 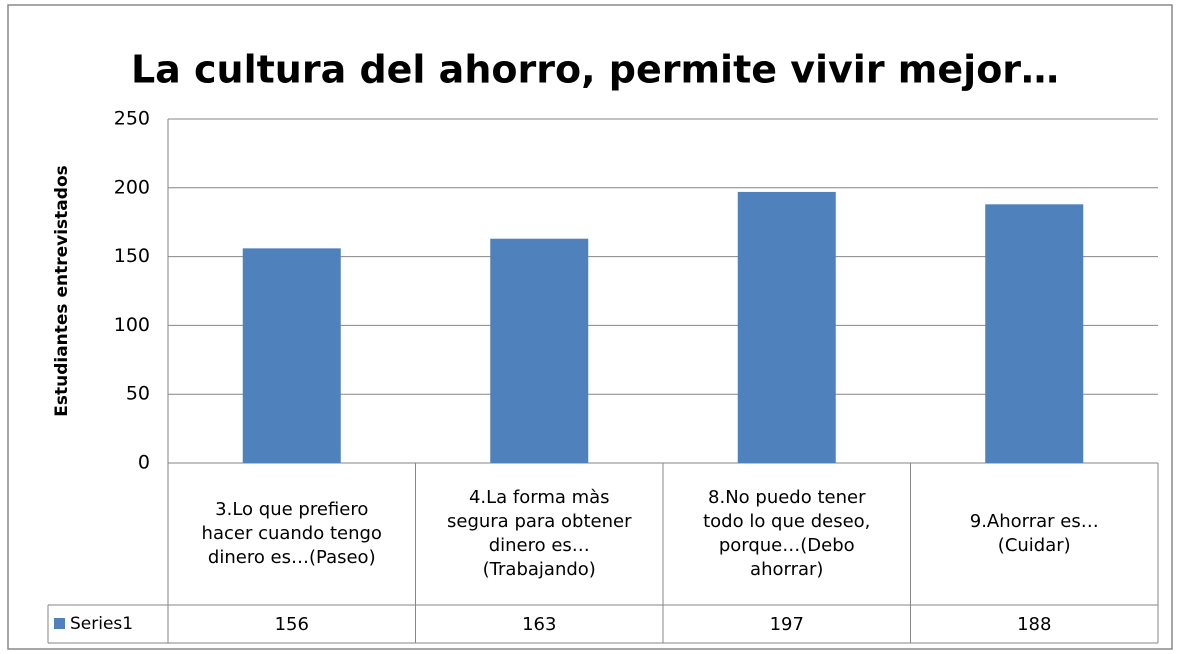 I want to click on y-tick-label: 0, so click(x=144, y=463).